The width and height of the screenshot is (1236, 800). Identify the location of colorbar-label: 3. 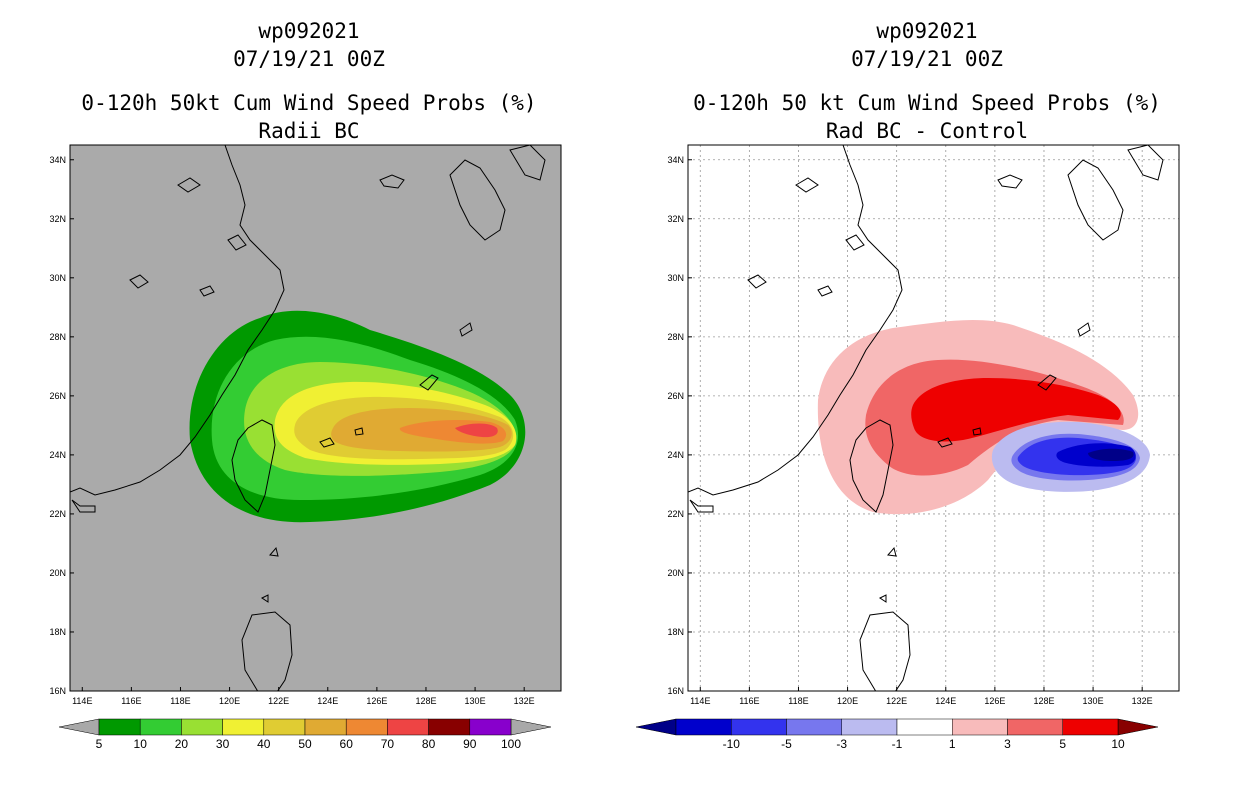
(1007, 744).